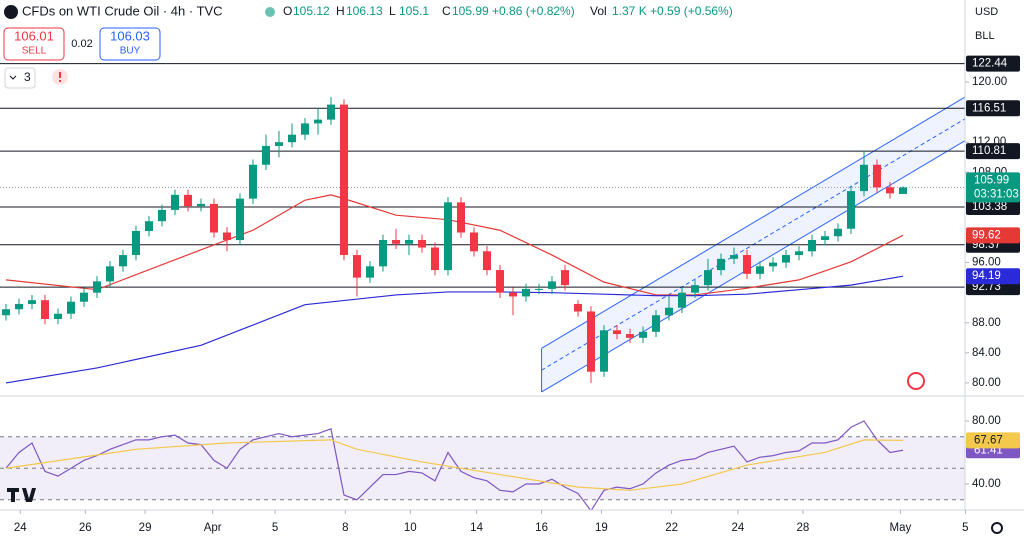  Describe the element at coordinates (392, 11) in the screenshot. I see `ohlc-label: L` at that location.